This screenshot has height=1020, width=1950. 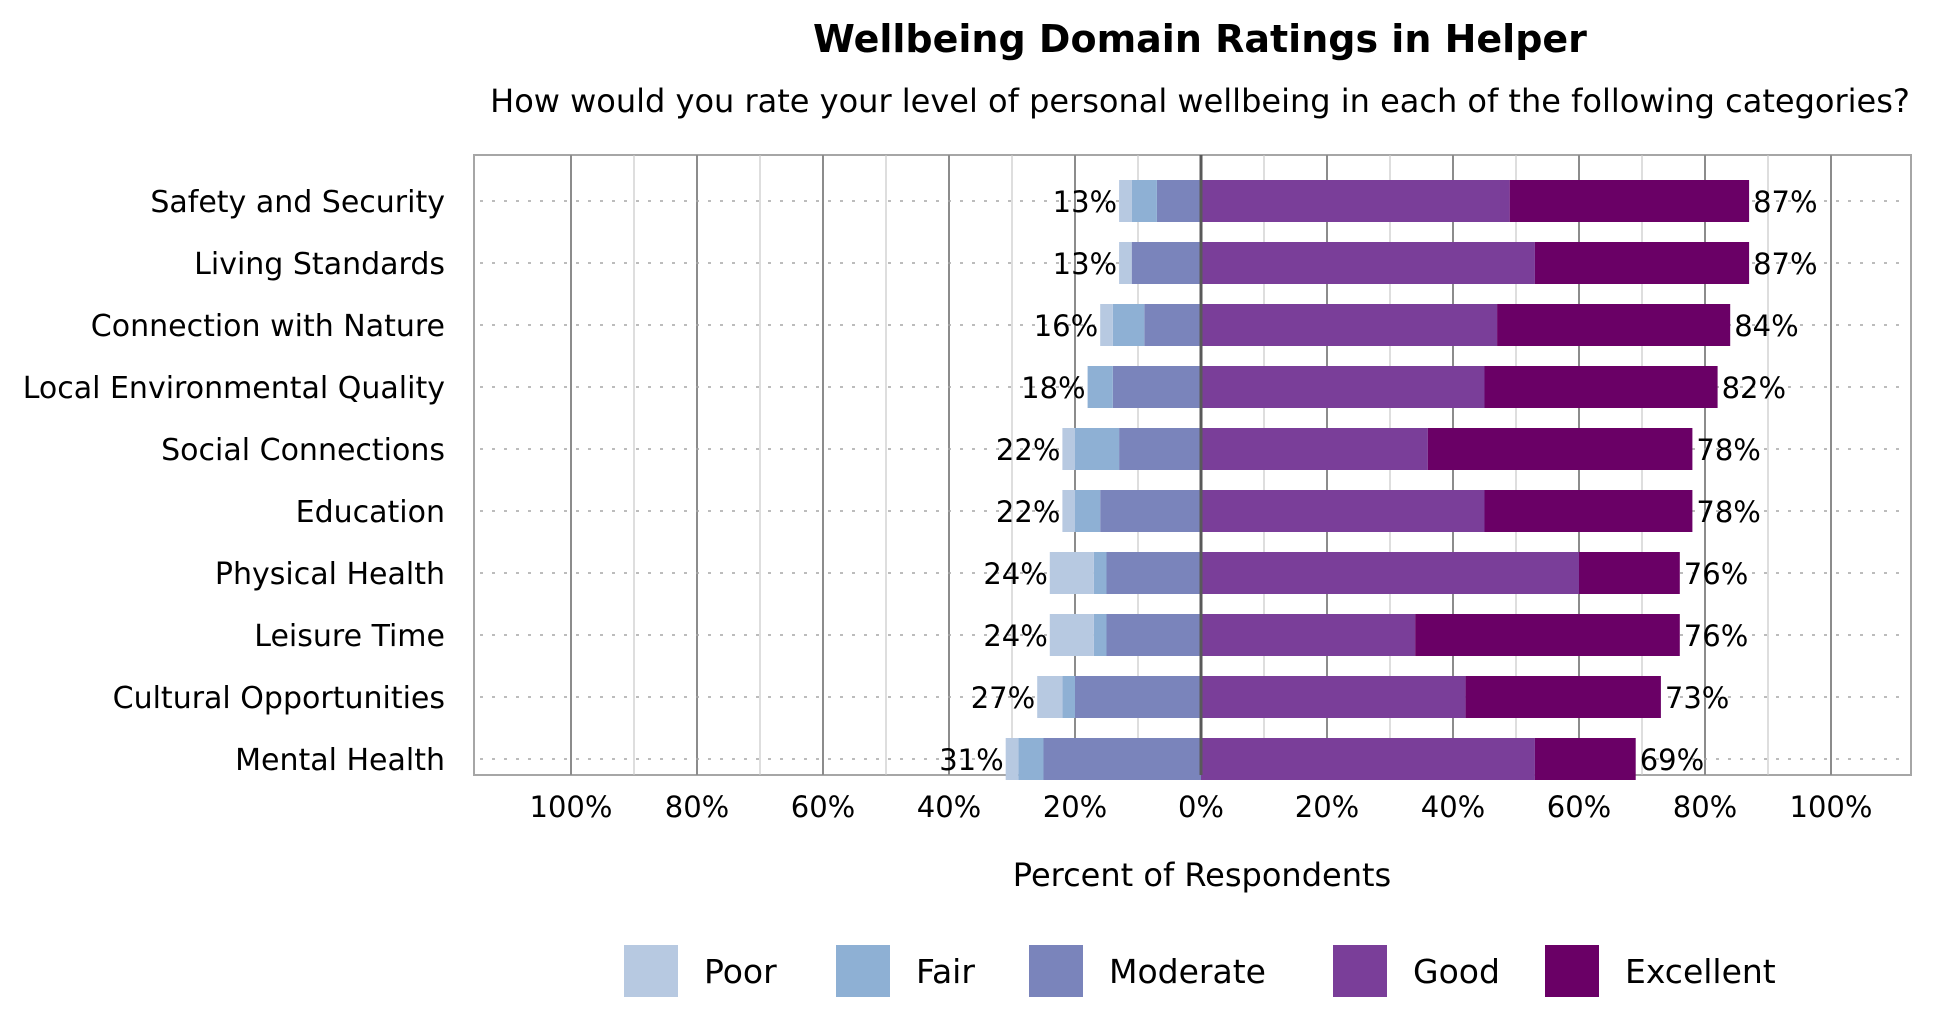 What do you see at coordinates (349, 636) in the screenshot?
I see `category-label: Leisure Time` at bounding box center [349, 636].